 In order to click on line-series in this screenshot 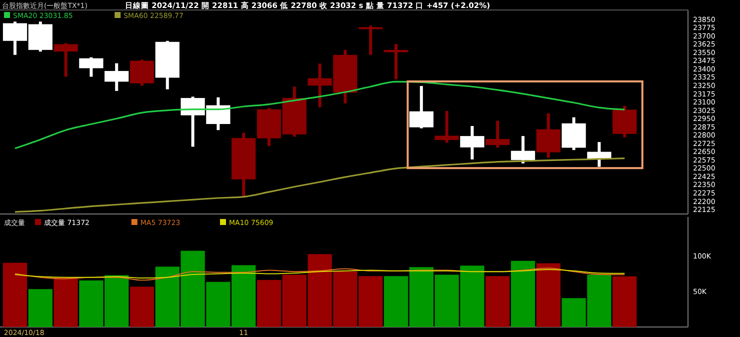, I will do `click(320, 185)`.